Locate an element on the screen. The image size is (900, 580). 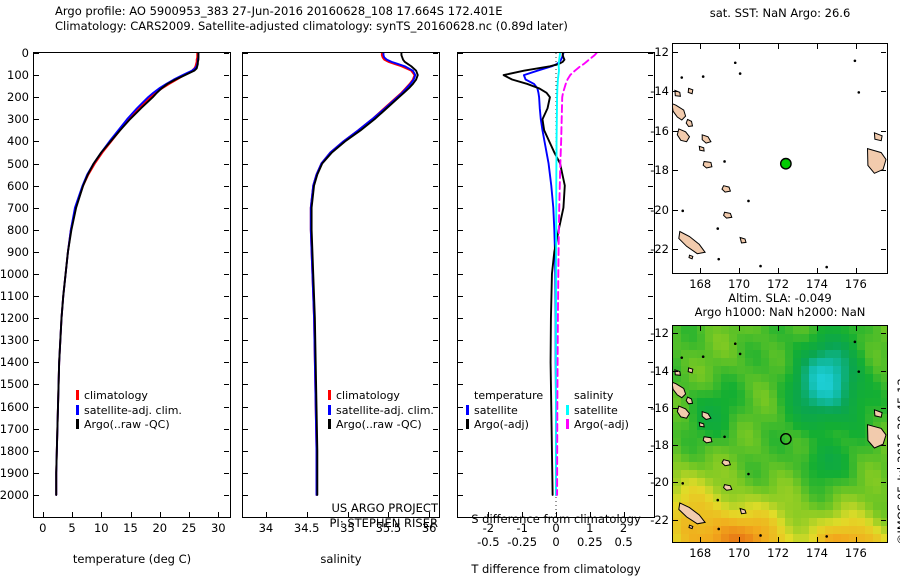
salinity-diff-legend-label: Argo(-adj) is located at coordinates (601, 424).